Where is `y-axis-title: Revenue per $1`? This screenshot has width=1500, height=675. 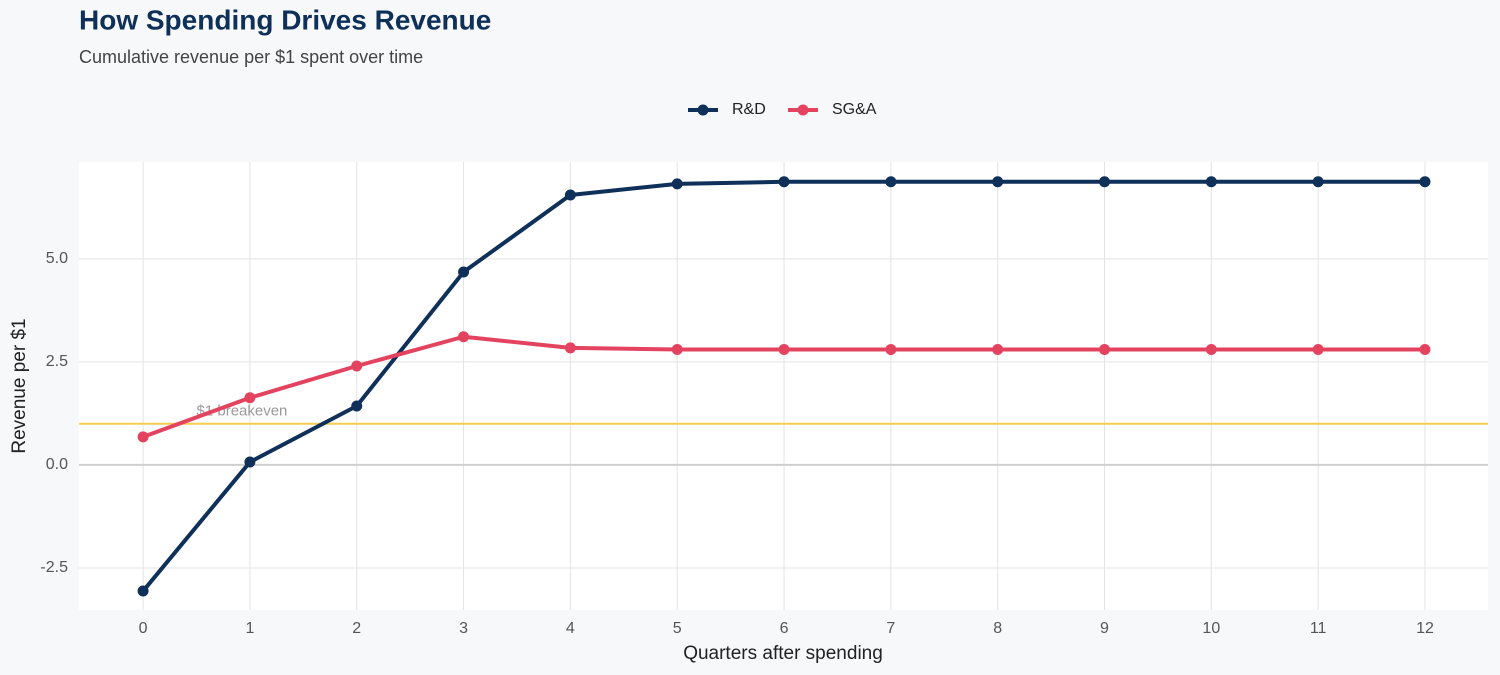 y-axis-title: Revenue per $1 is located at coordinates (19, 385).